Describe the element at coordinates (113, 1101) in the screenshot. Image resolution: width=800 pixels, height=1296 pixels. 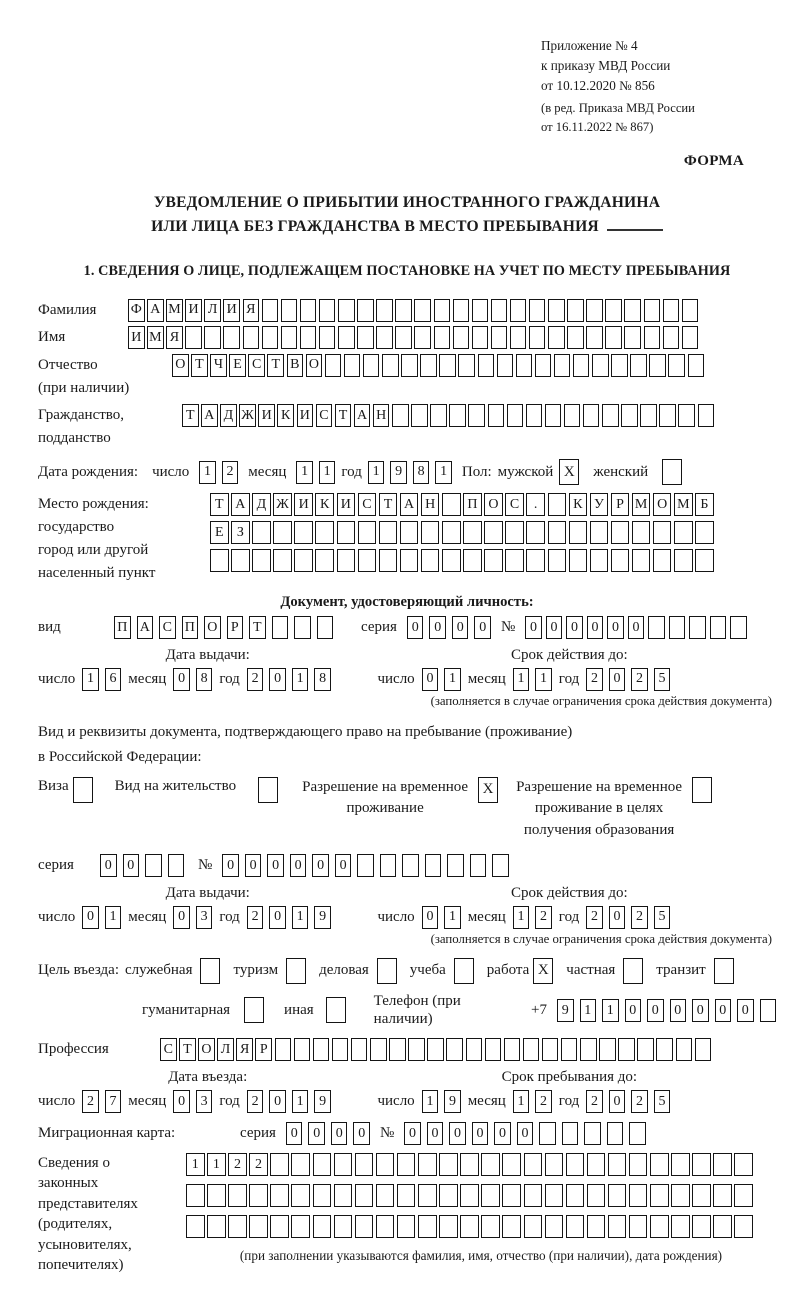
I see `char-box: 7` at that location.